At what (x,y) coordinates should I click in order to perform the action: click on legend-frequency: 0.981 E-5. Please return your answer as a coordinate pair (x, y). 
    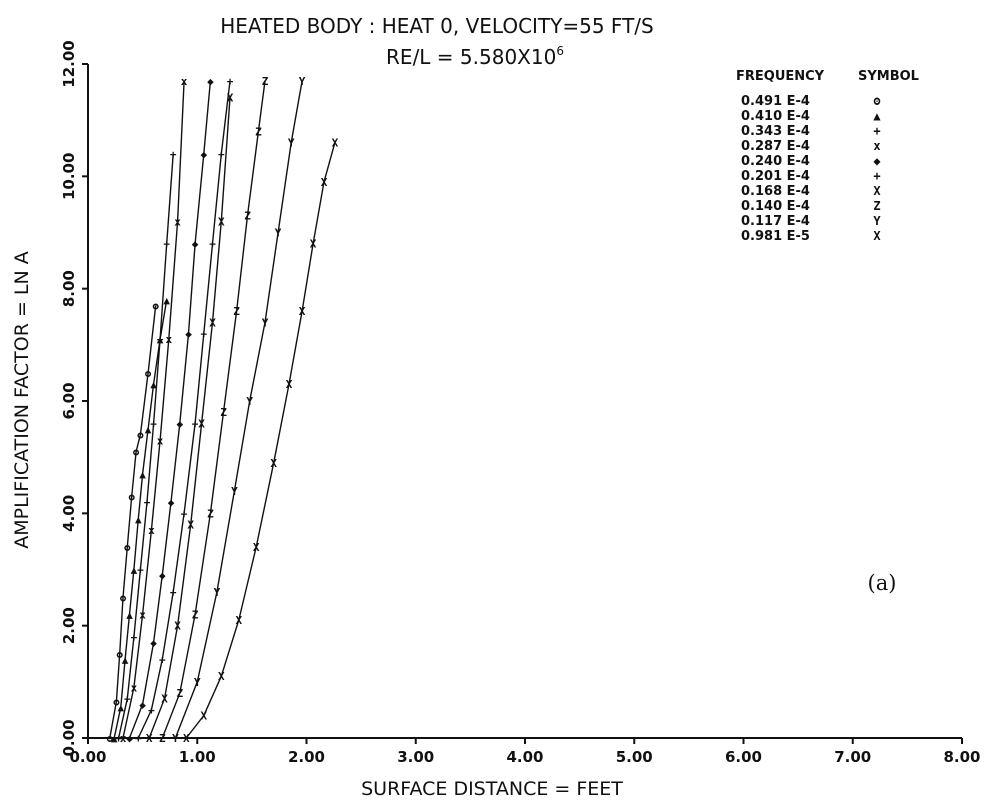
    Looking at the image, I should click on (775, 236).